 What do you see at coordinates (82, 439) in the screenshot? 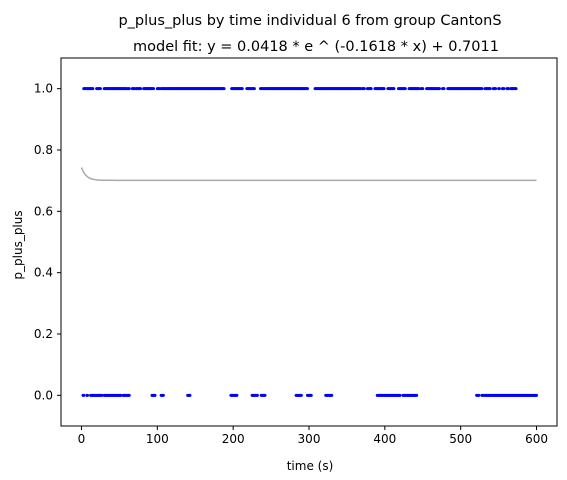
I see `x-tick-label: 0` at bounding box center [82, 439].